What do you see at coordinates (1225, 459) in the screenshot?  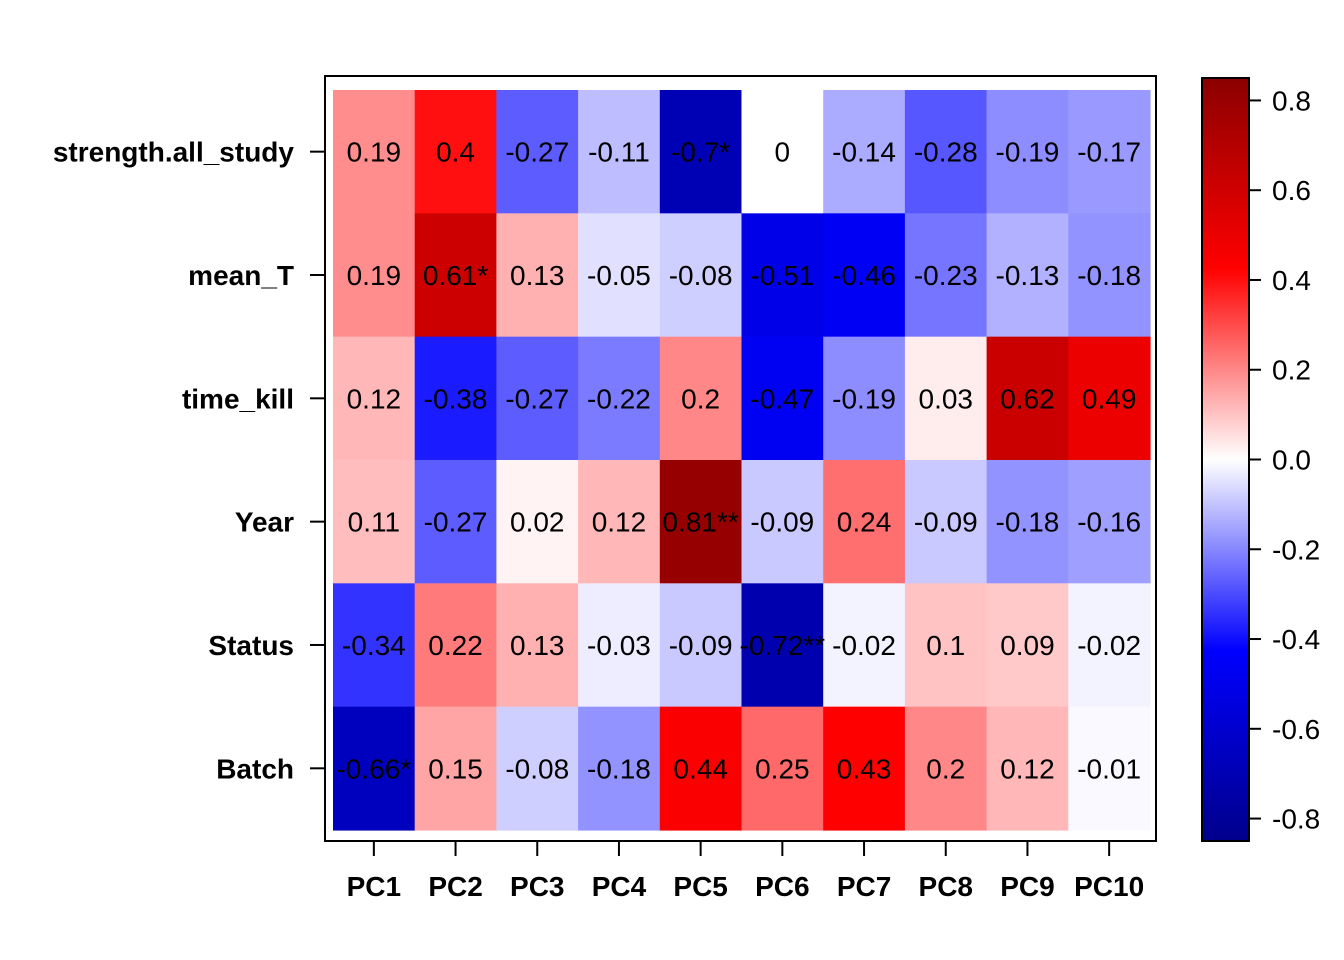 I see `colorbar-gradient` at bounding box center [1225, 459].